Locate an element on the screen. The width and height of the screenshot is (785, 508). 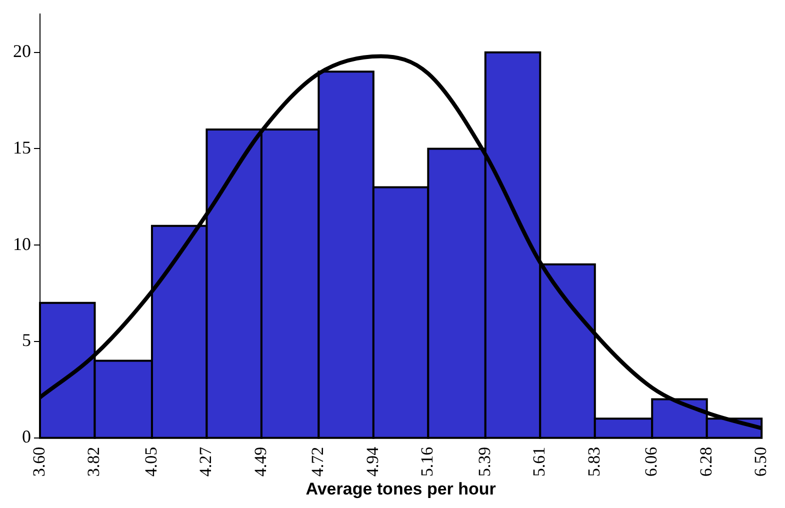
y-tick-label: 15 is located at coordinates (22, 147).